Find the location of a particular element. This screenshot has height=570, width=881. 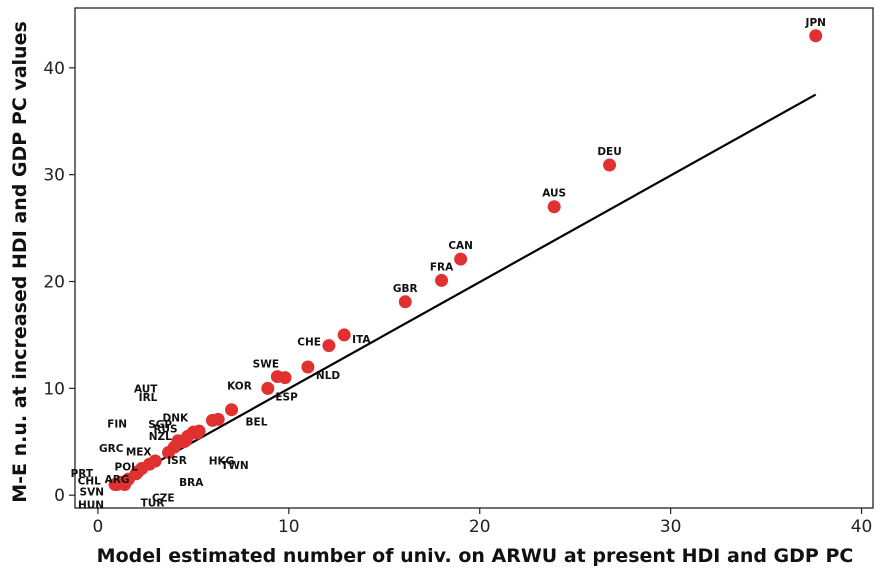

point-label: BEL is located at coordinates (257, 423).